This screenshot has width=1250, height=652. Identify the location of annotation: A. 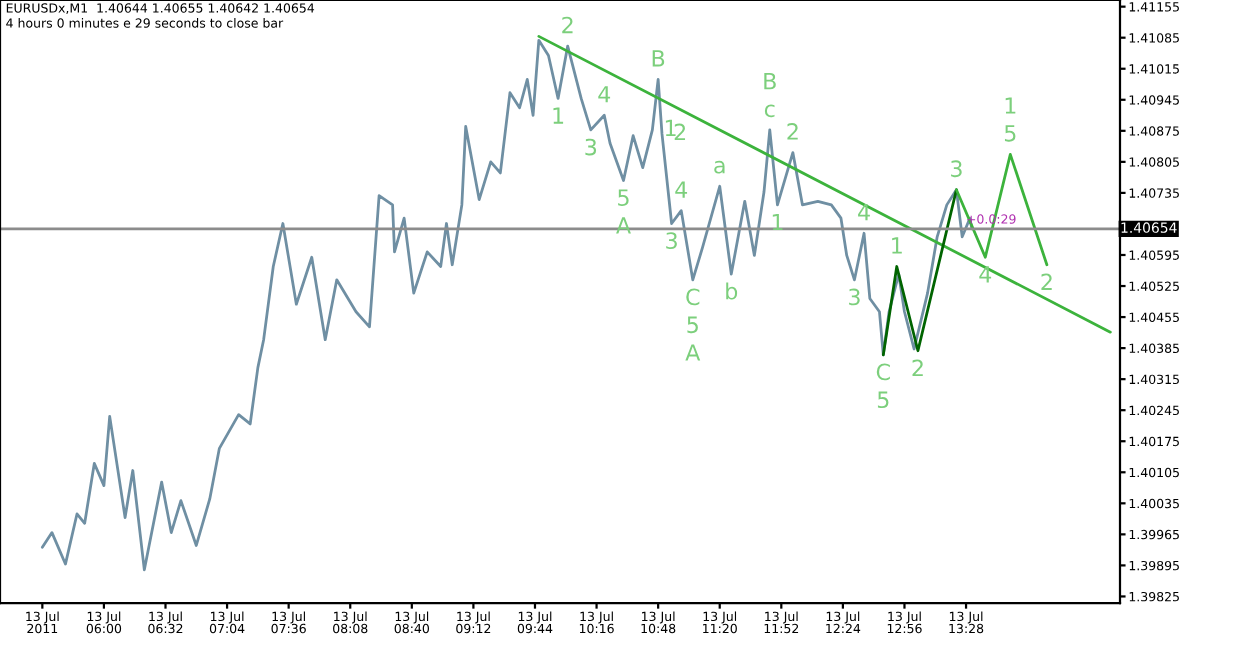
(693, 352).